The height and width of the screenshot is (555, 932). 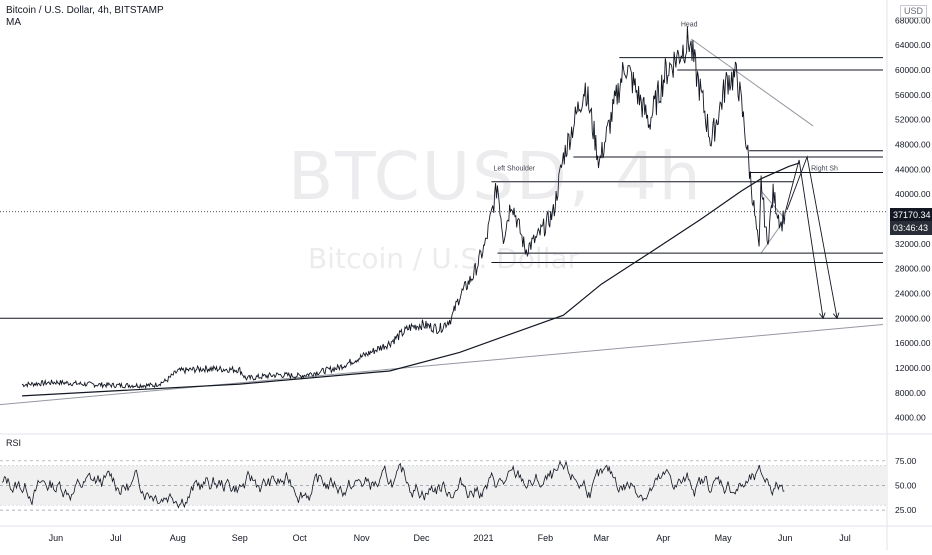 I want to click on price-tick-label: 4000.00, so click(x=910, y=418).